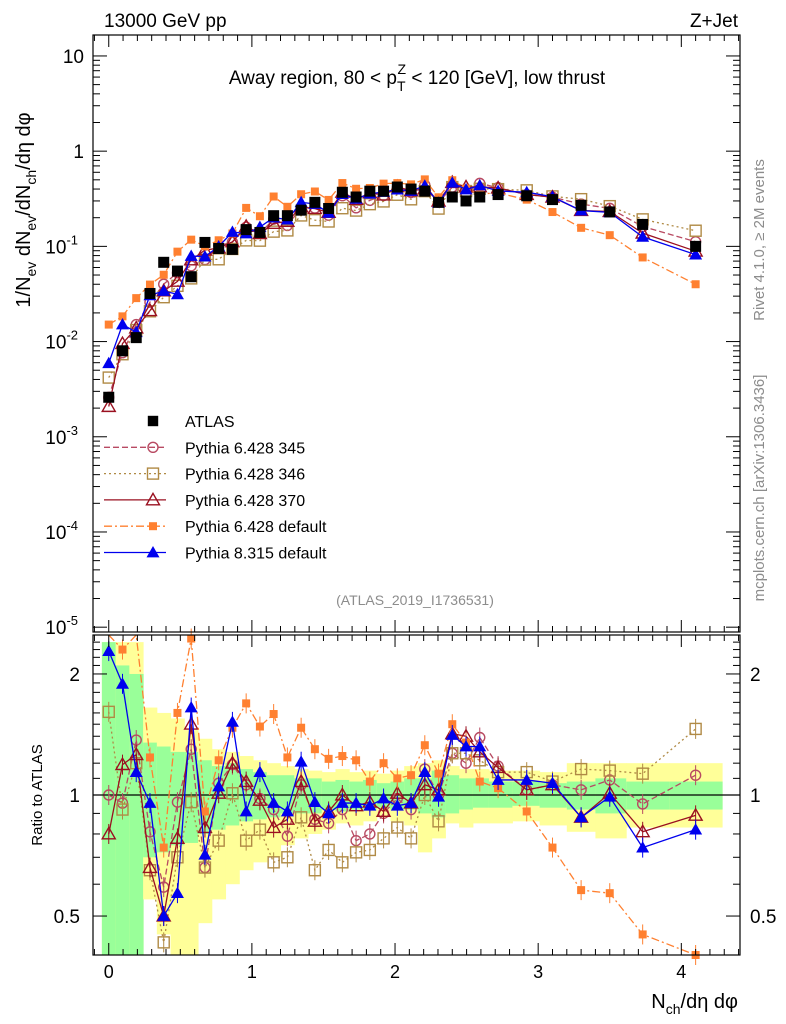  What do you see at coordinates (109, 972) in the screenshot?
I see `x-tick-label: 0` at bounding box center [109, 972].